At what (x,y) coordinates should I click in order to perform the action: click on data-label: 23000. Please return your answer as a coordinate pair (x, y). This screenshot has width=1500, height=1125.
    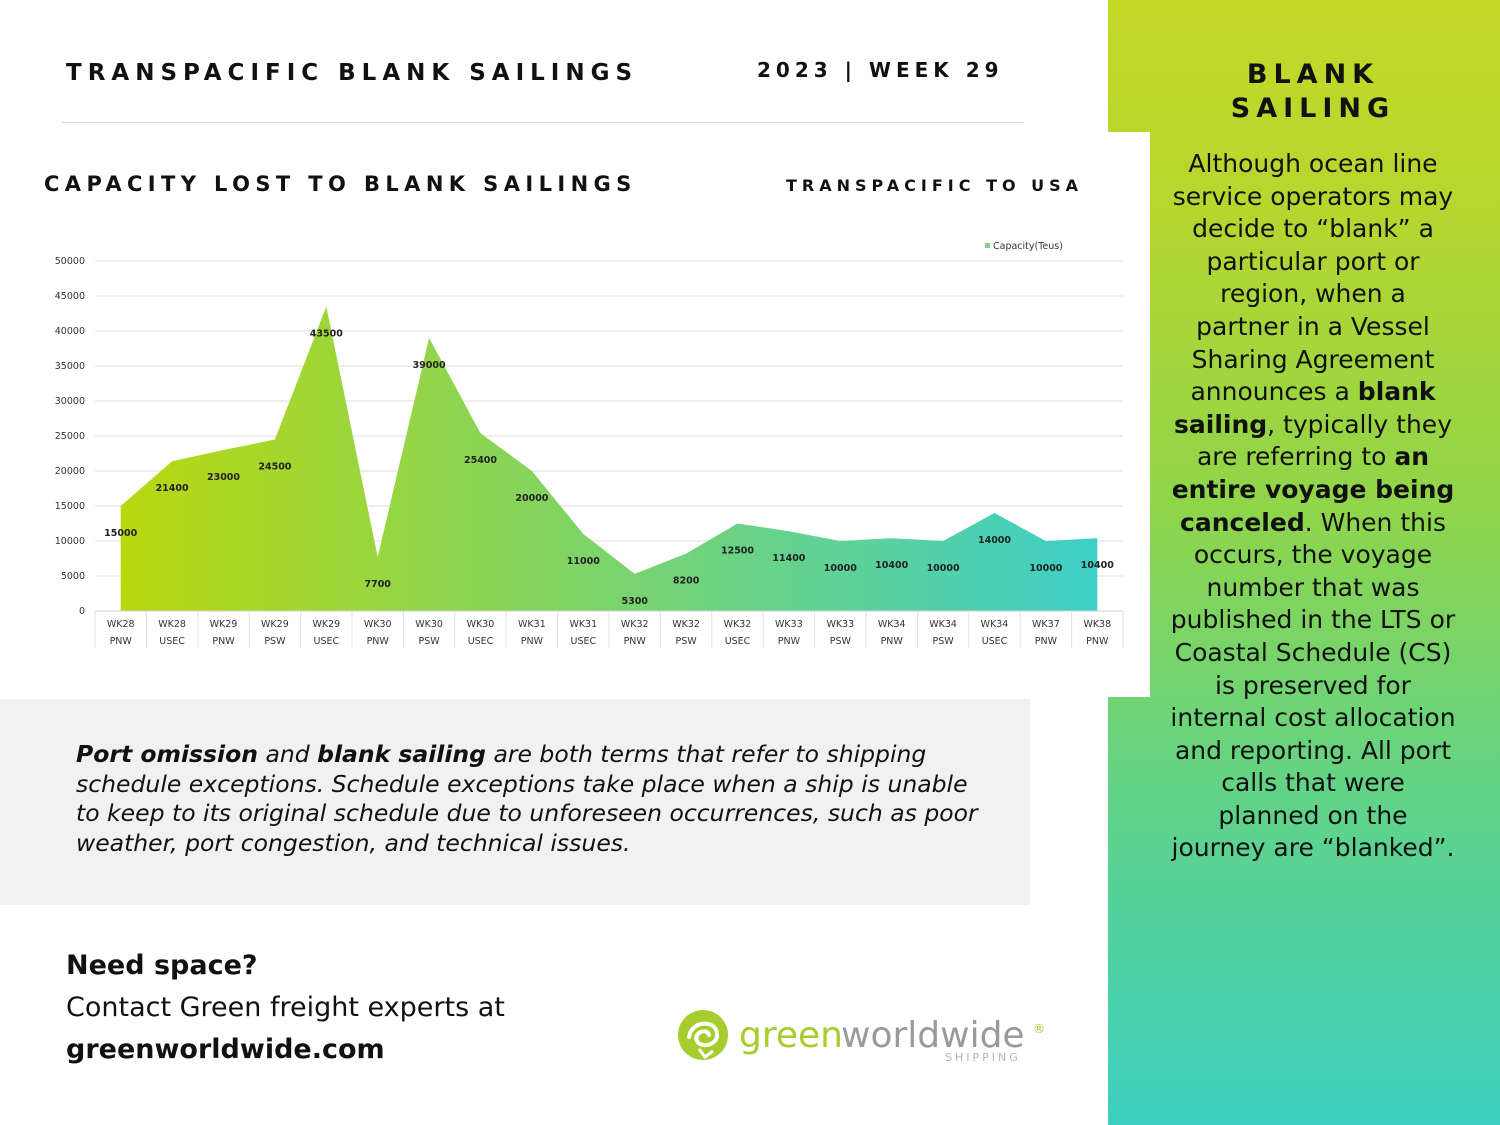
    Looking at the image, I should click on (223, 477).